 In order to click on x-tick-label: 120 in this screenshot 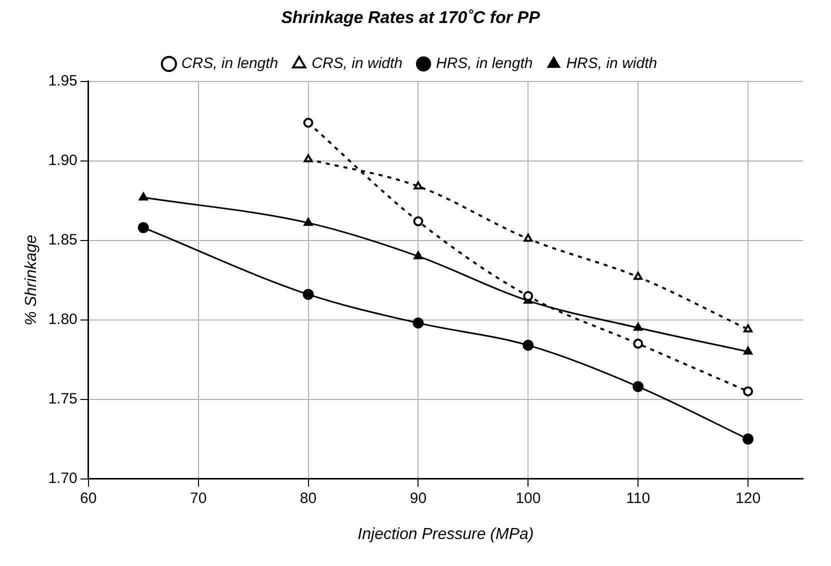, I will do `click(748, 498)`.